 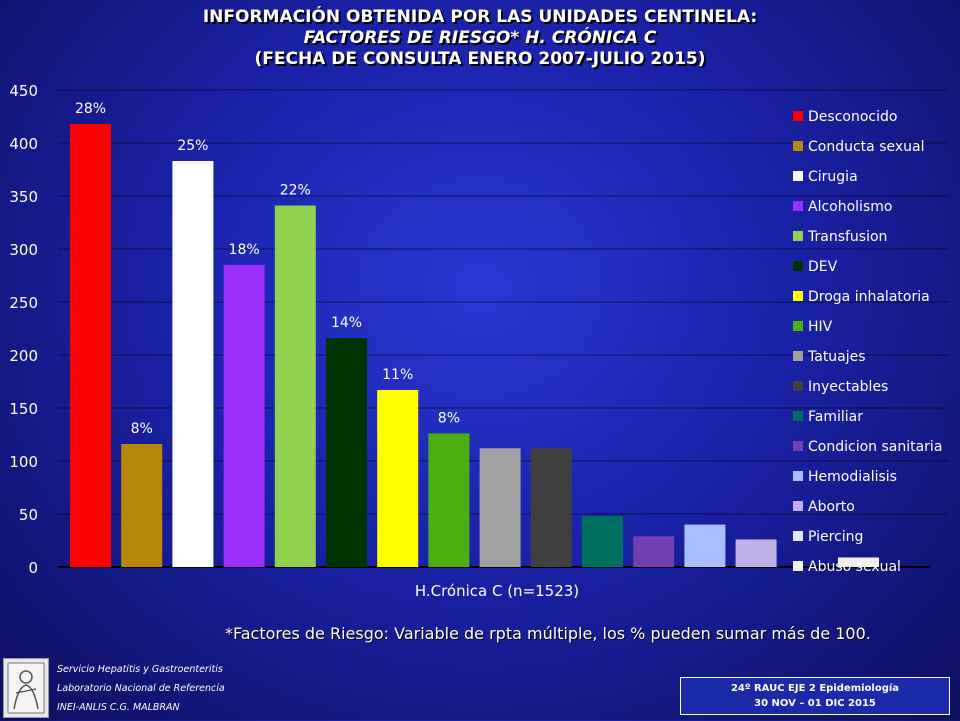 What do you see at coordinates (823, 267) in the screenshot?
I see `legend-label: DEV` at bounding box center [823, 267].